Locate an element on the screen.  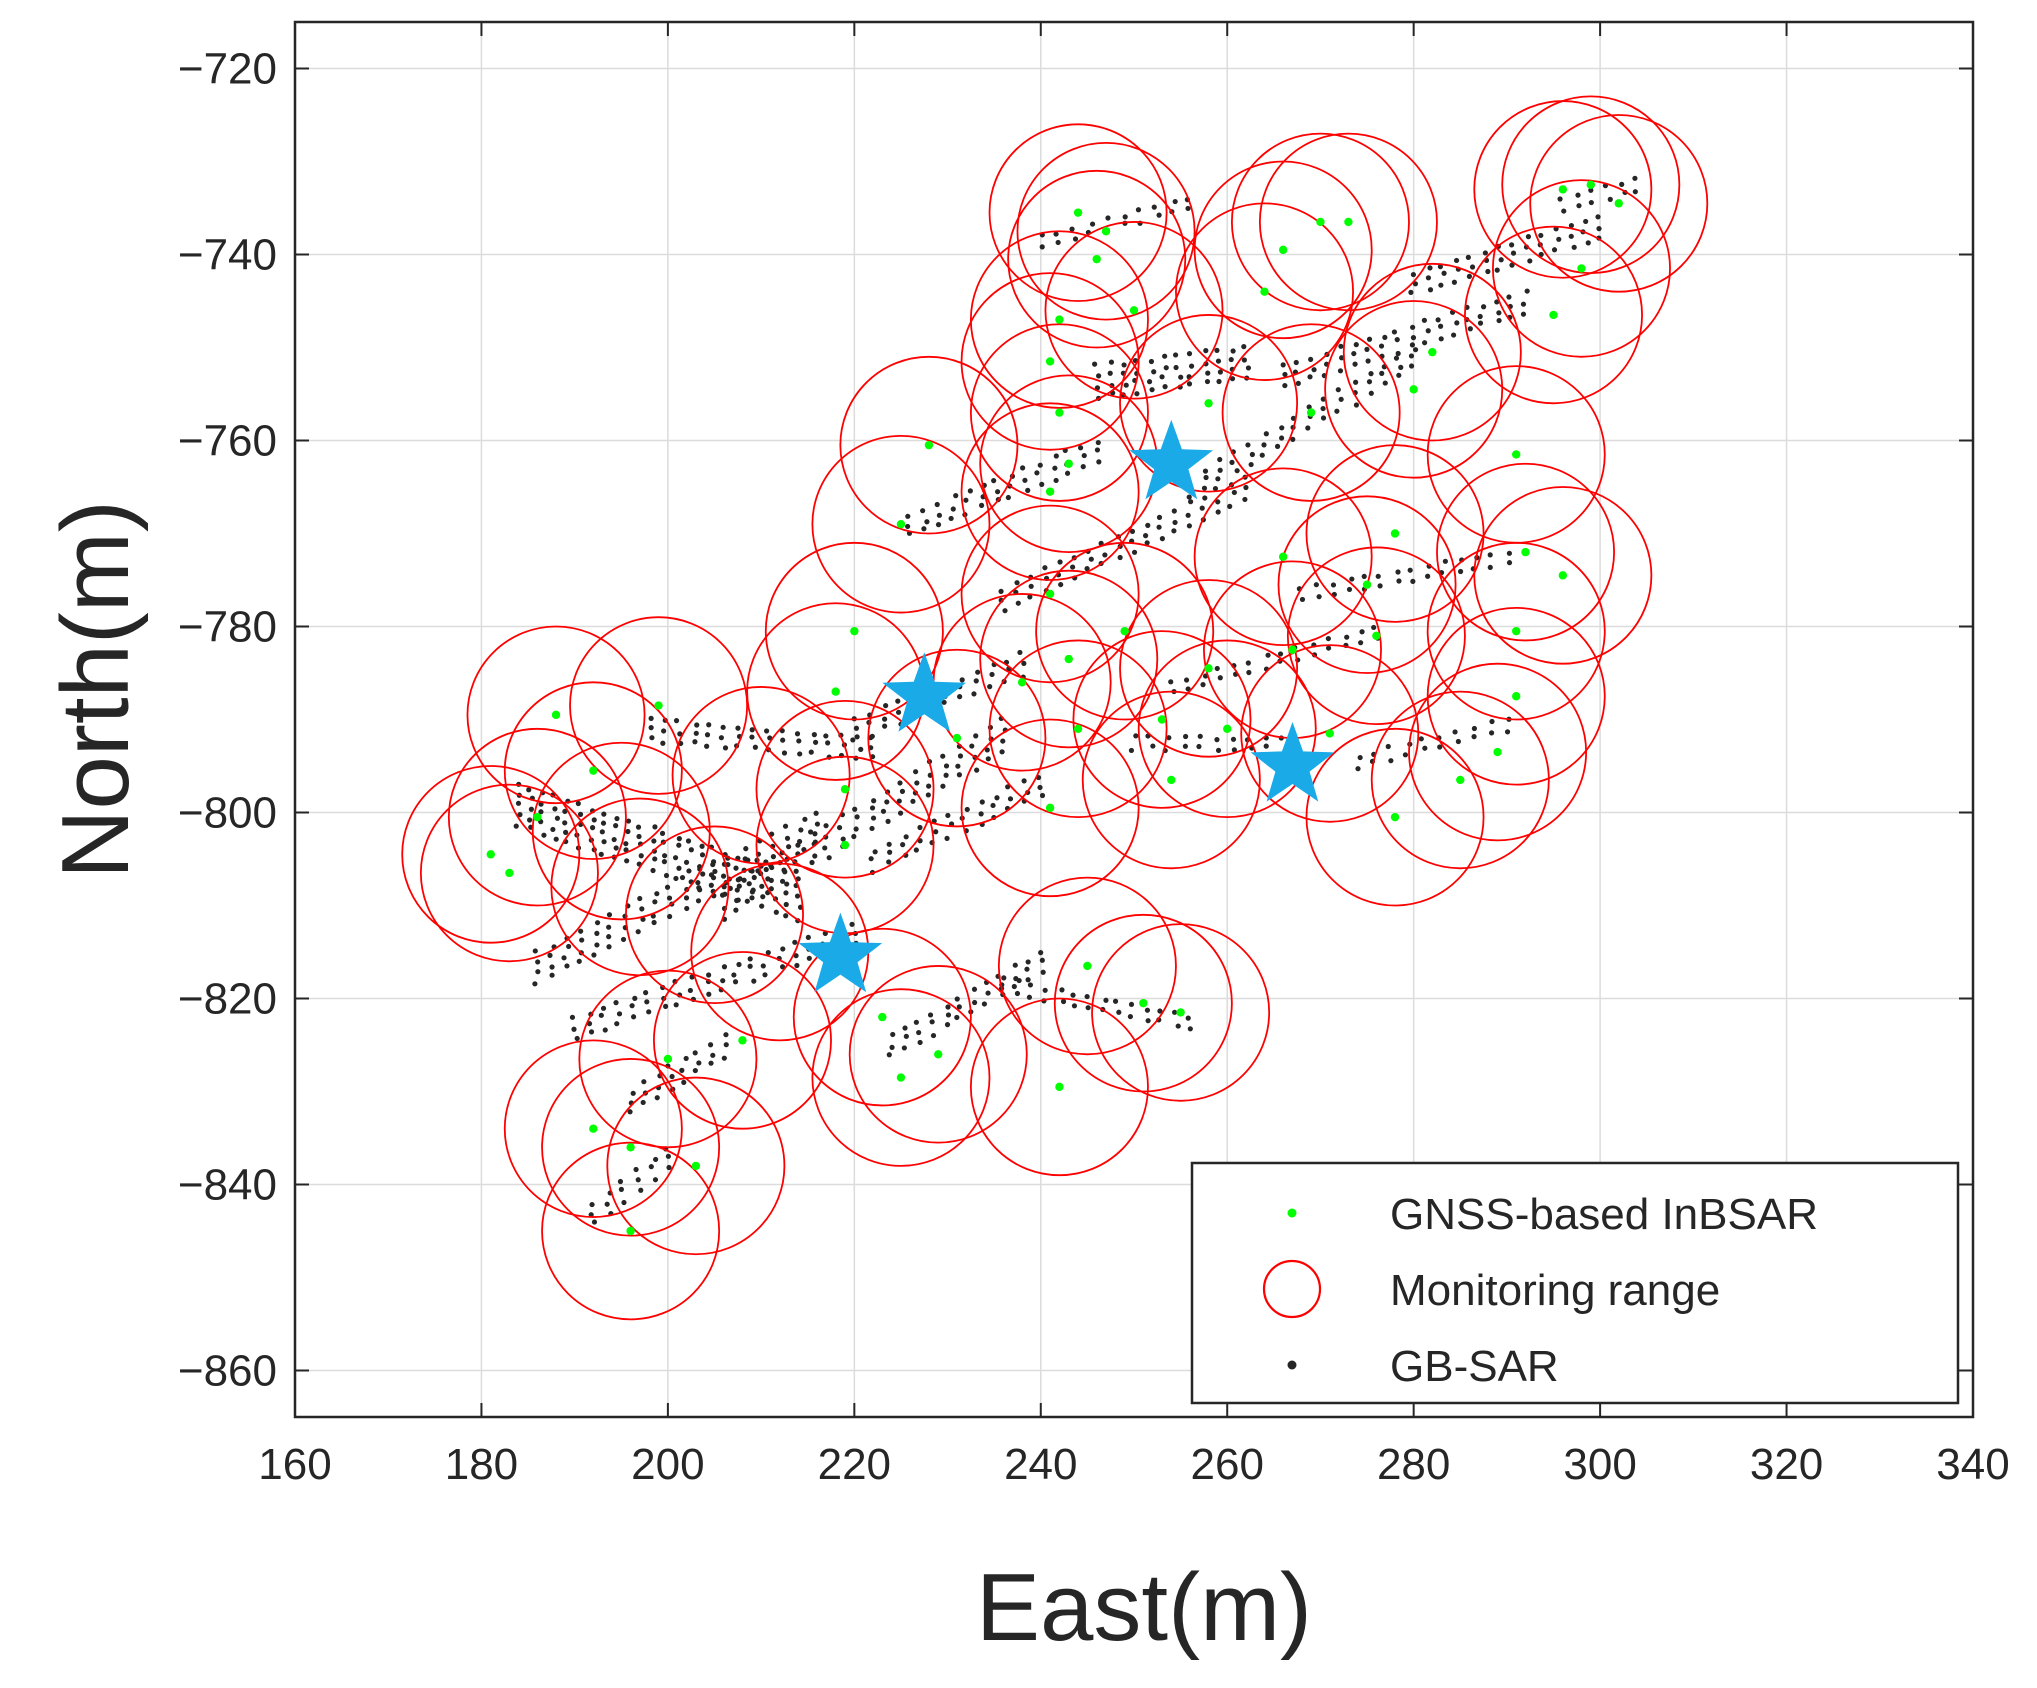
station-star-icon is located at coordinates (840, 952).